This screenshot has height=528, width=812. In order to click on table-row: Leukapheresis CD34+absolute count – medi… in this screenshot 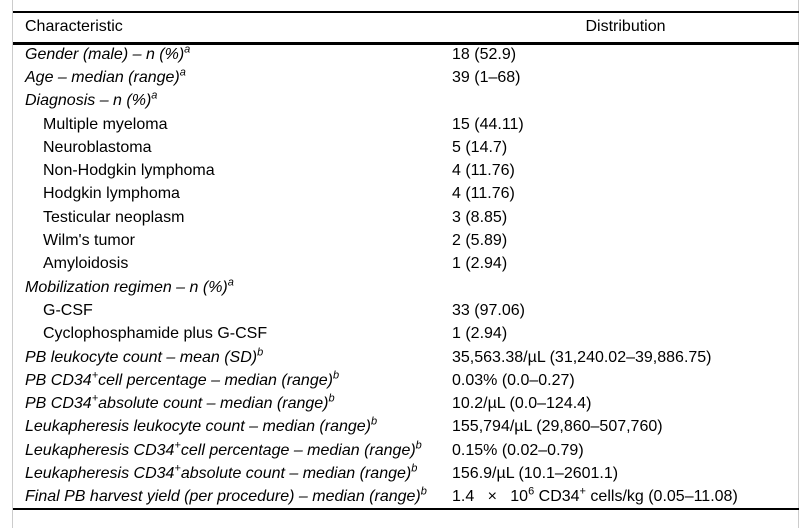, I will do `click(406, 473)`.